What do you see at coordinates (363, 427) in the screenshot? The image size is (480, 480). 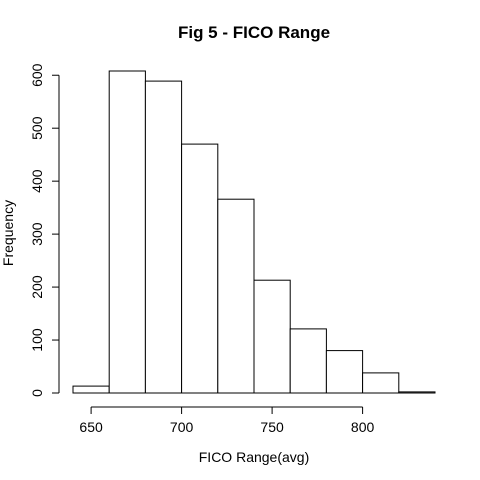 I see `x-tick-label-800: 800` at bounding box center [363, 427].